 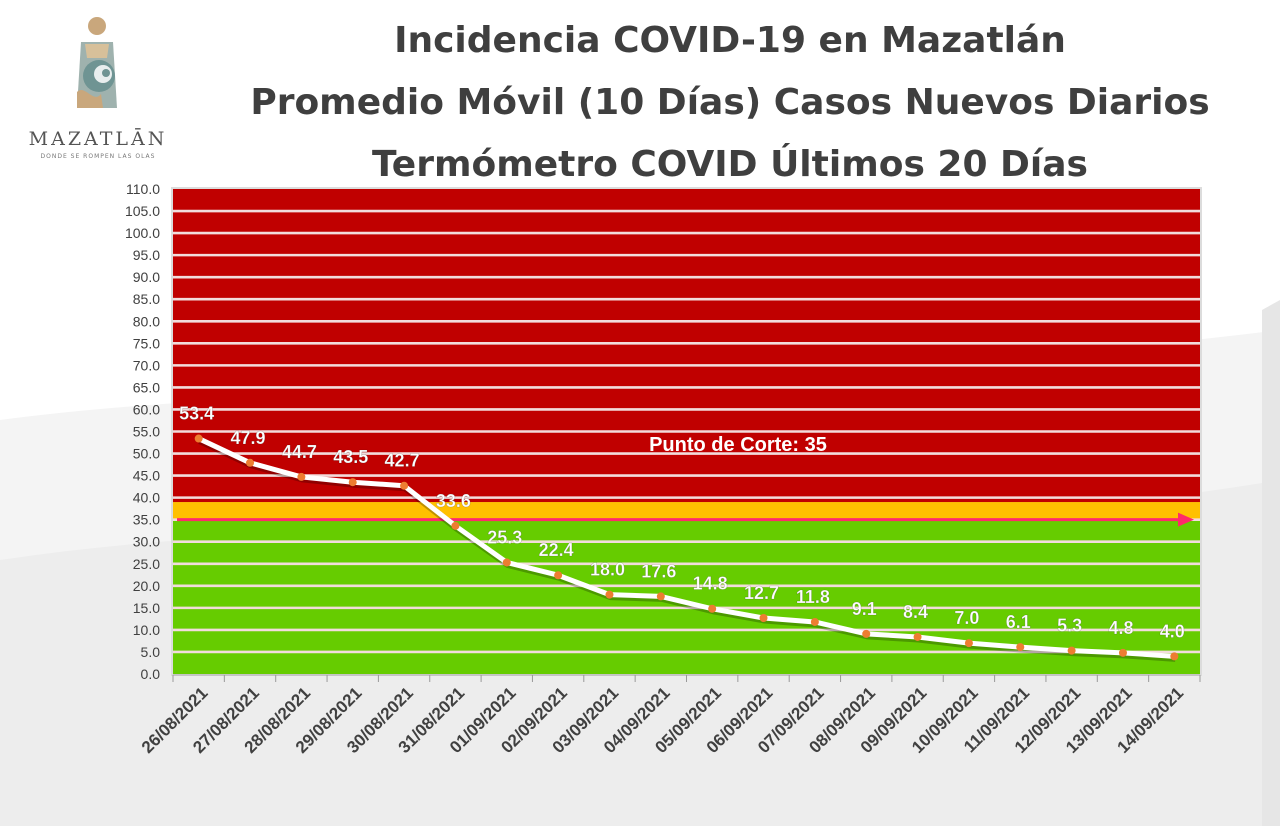 What do you see at coordinates (146, 630) in the screenshot?
I see `y-tick-label: 10.0` at bounding box center [146, 630].